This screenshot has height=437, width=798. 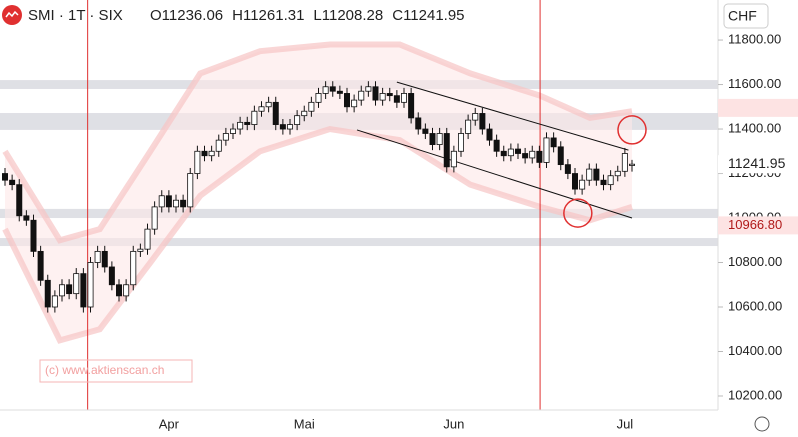 What do you see at coordinates (317, 15) in the screenshot?
I see `ohlc-label: L` at bounding box center [317, 15].